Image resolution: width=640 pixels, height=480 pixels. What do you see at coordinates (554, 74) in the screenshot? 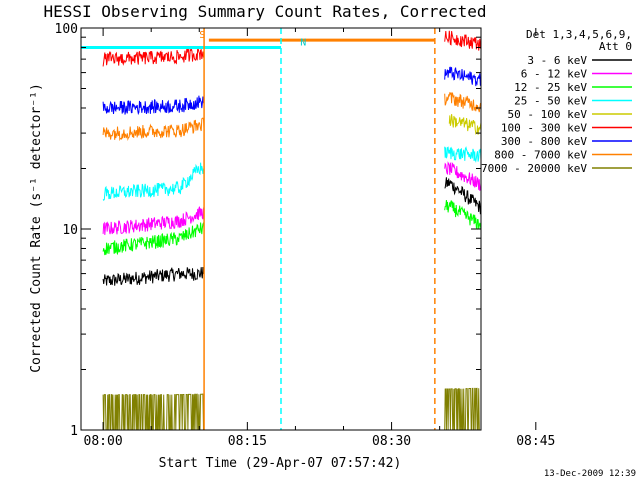
I see `legend-label-1: 6 - 12 keV` at bounding box center [554, 74].